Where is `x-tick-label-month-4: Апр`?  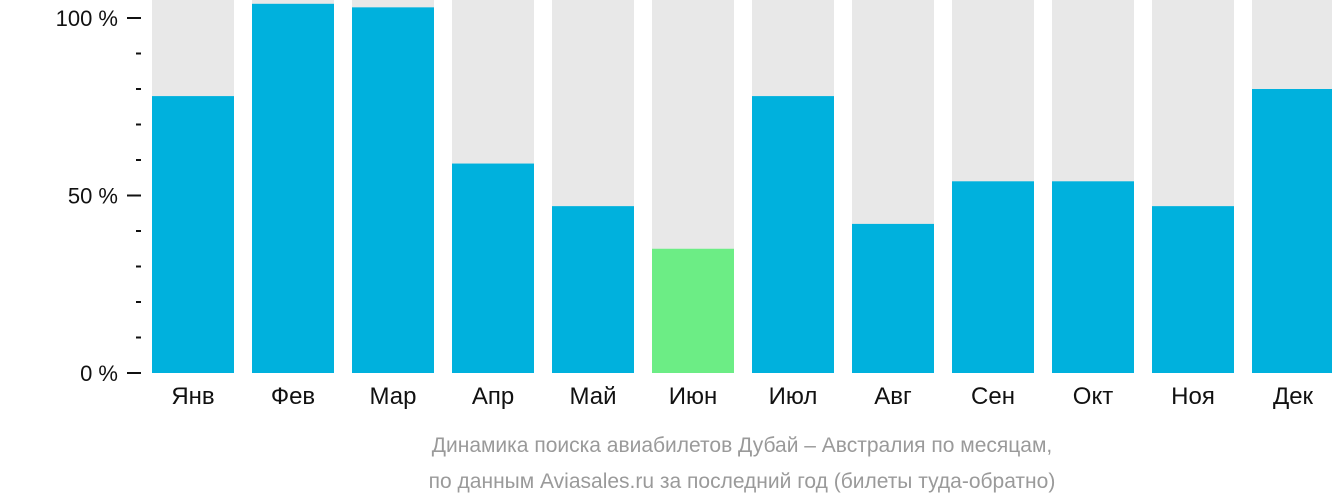 x-tick-label-month-4: Апр is located at coordinates (493, 396).